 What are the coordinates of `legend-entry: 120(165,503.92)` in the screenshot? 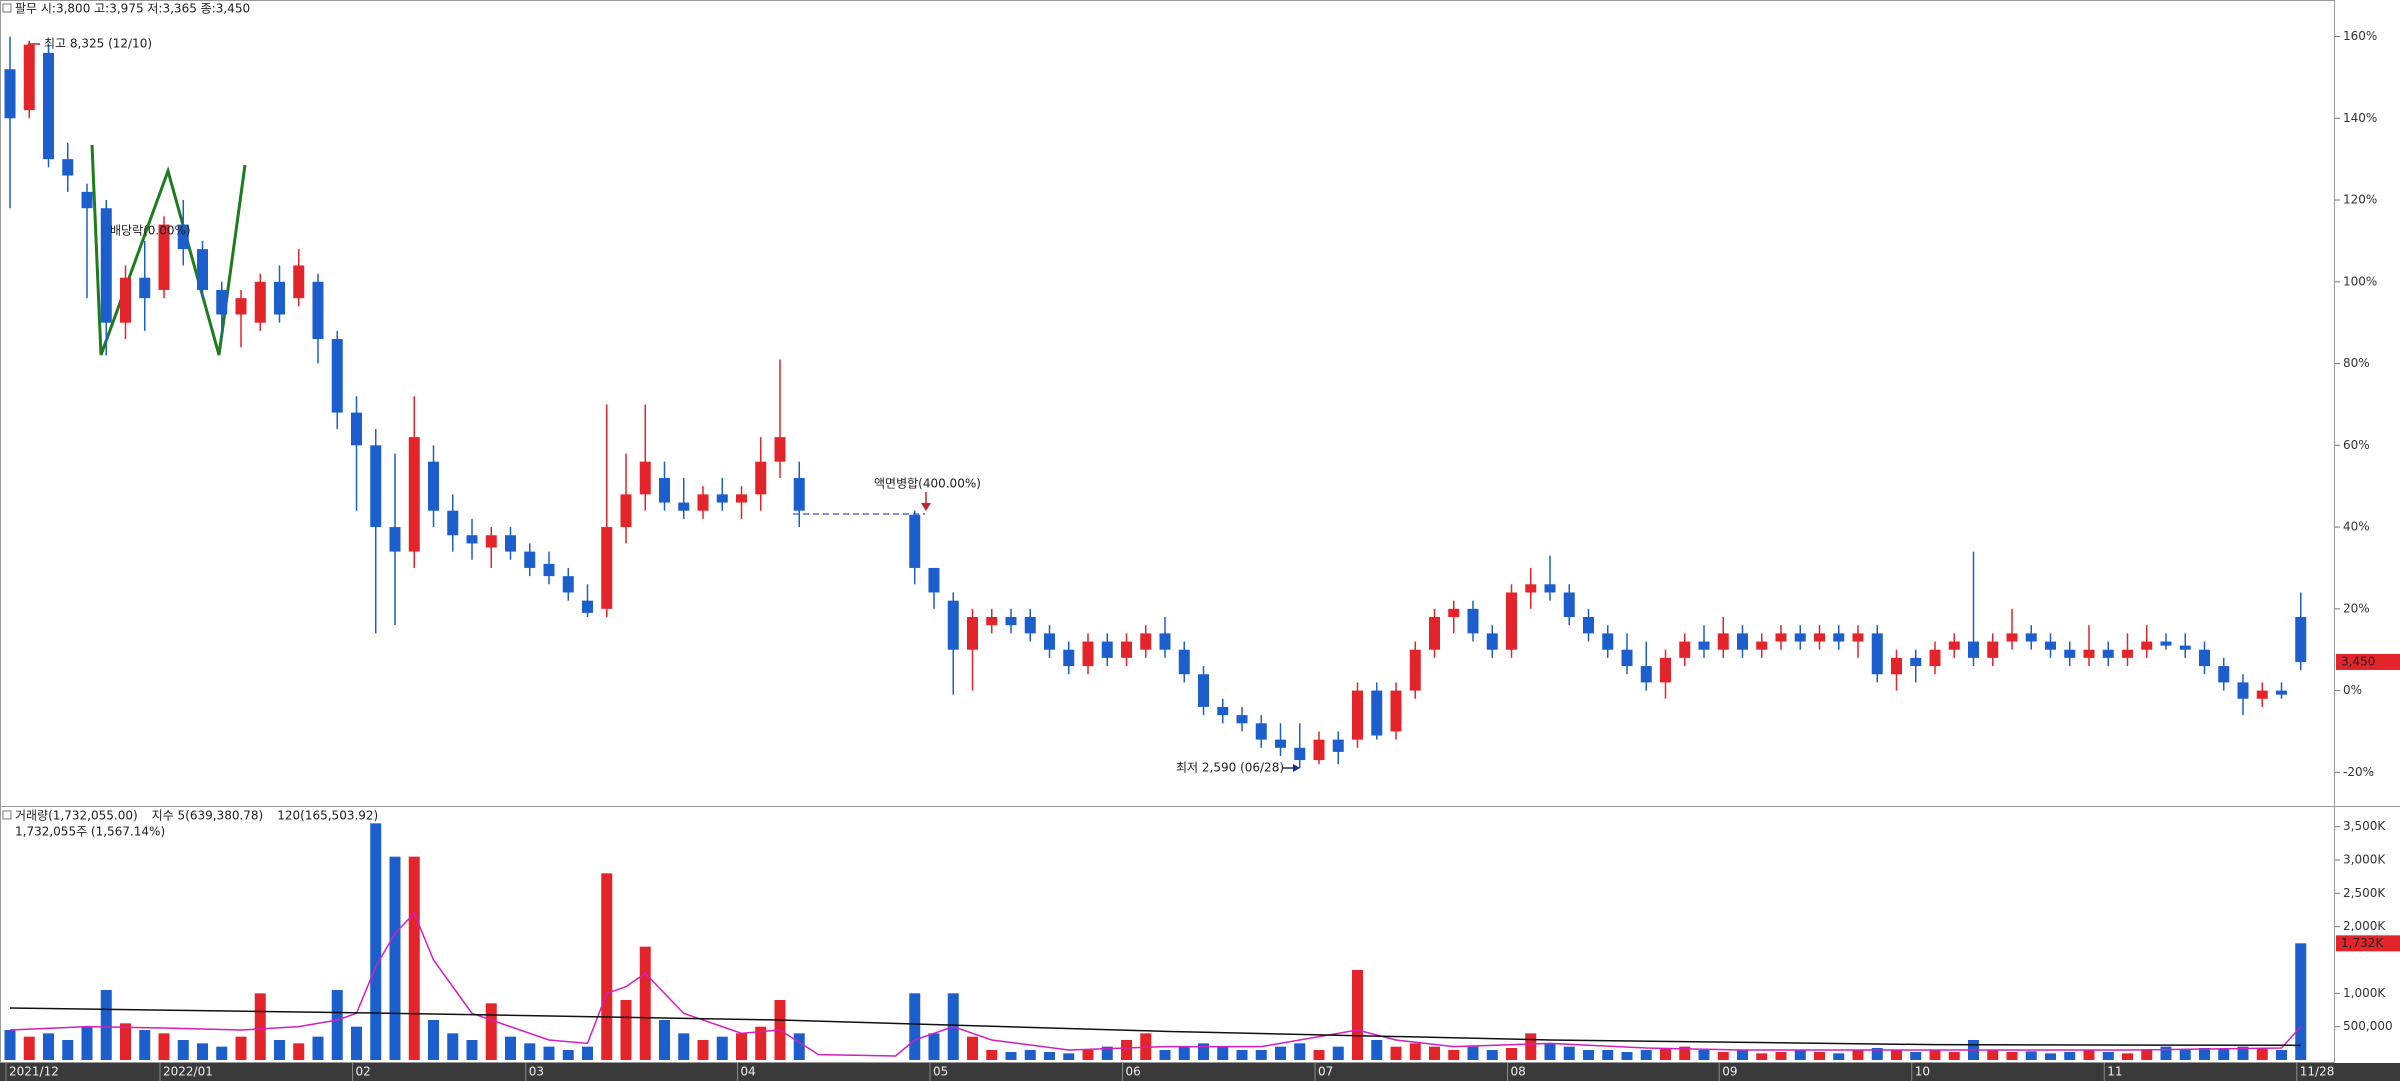 It's located at (327, 816).